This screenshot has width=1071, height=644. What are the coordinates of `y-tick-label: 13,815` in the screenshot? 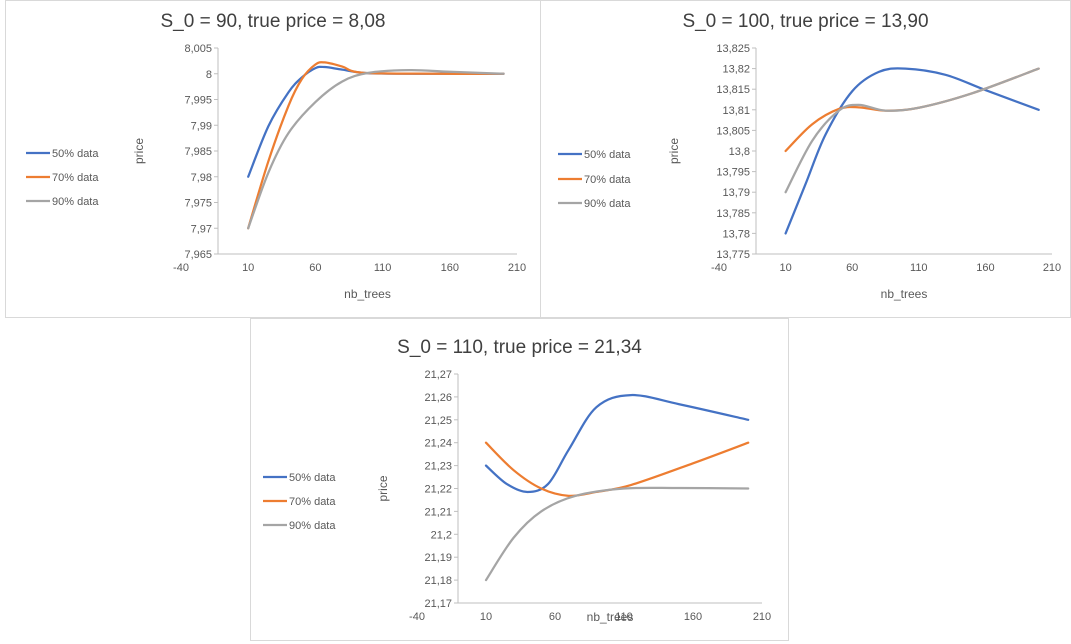 It's located at (733, 90).